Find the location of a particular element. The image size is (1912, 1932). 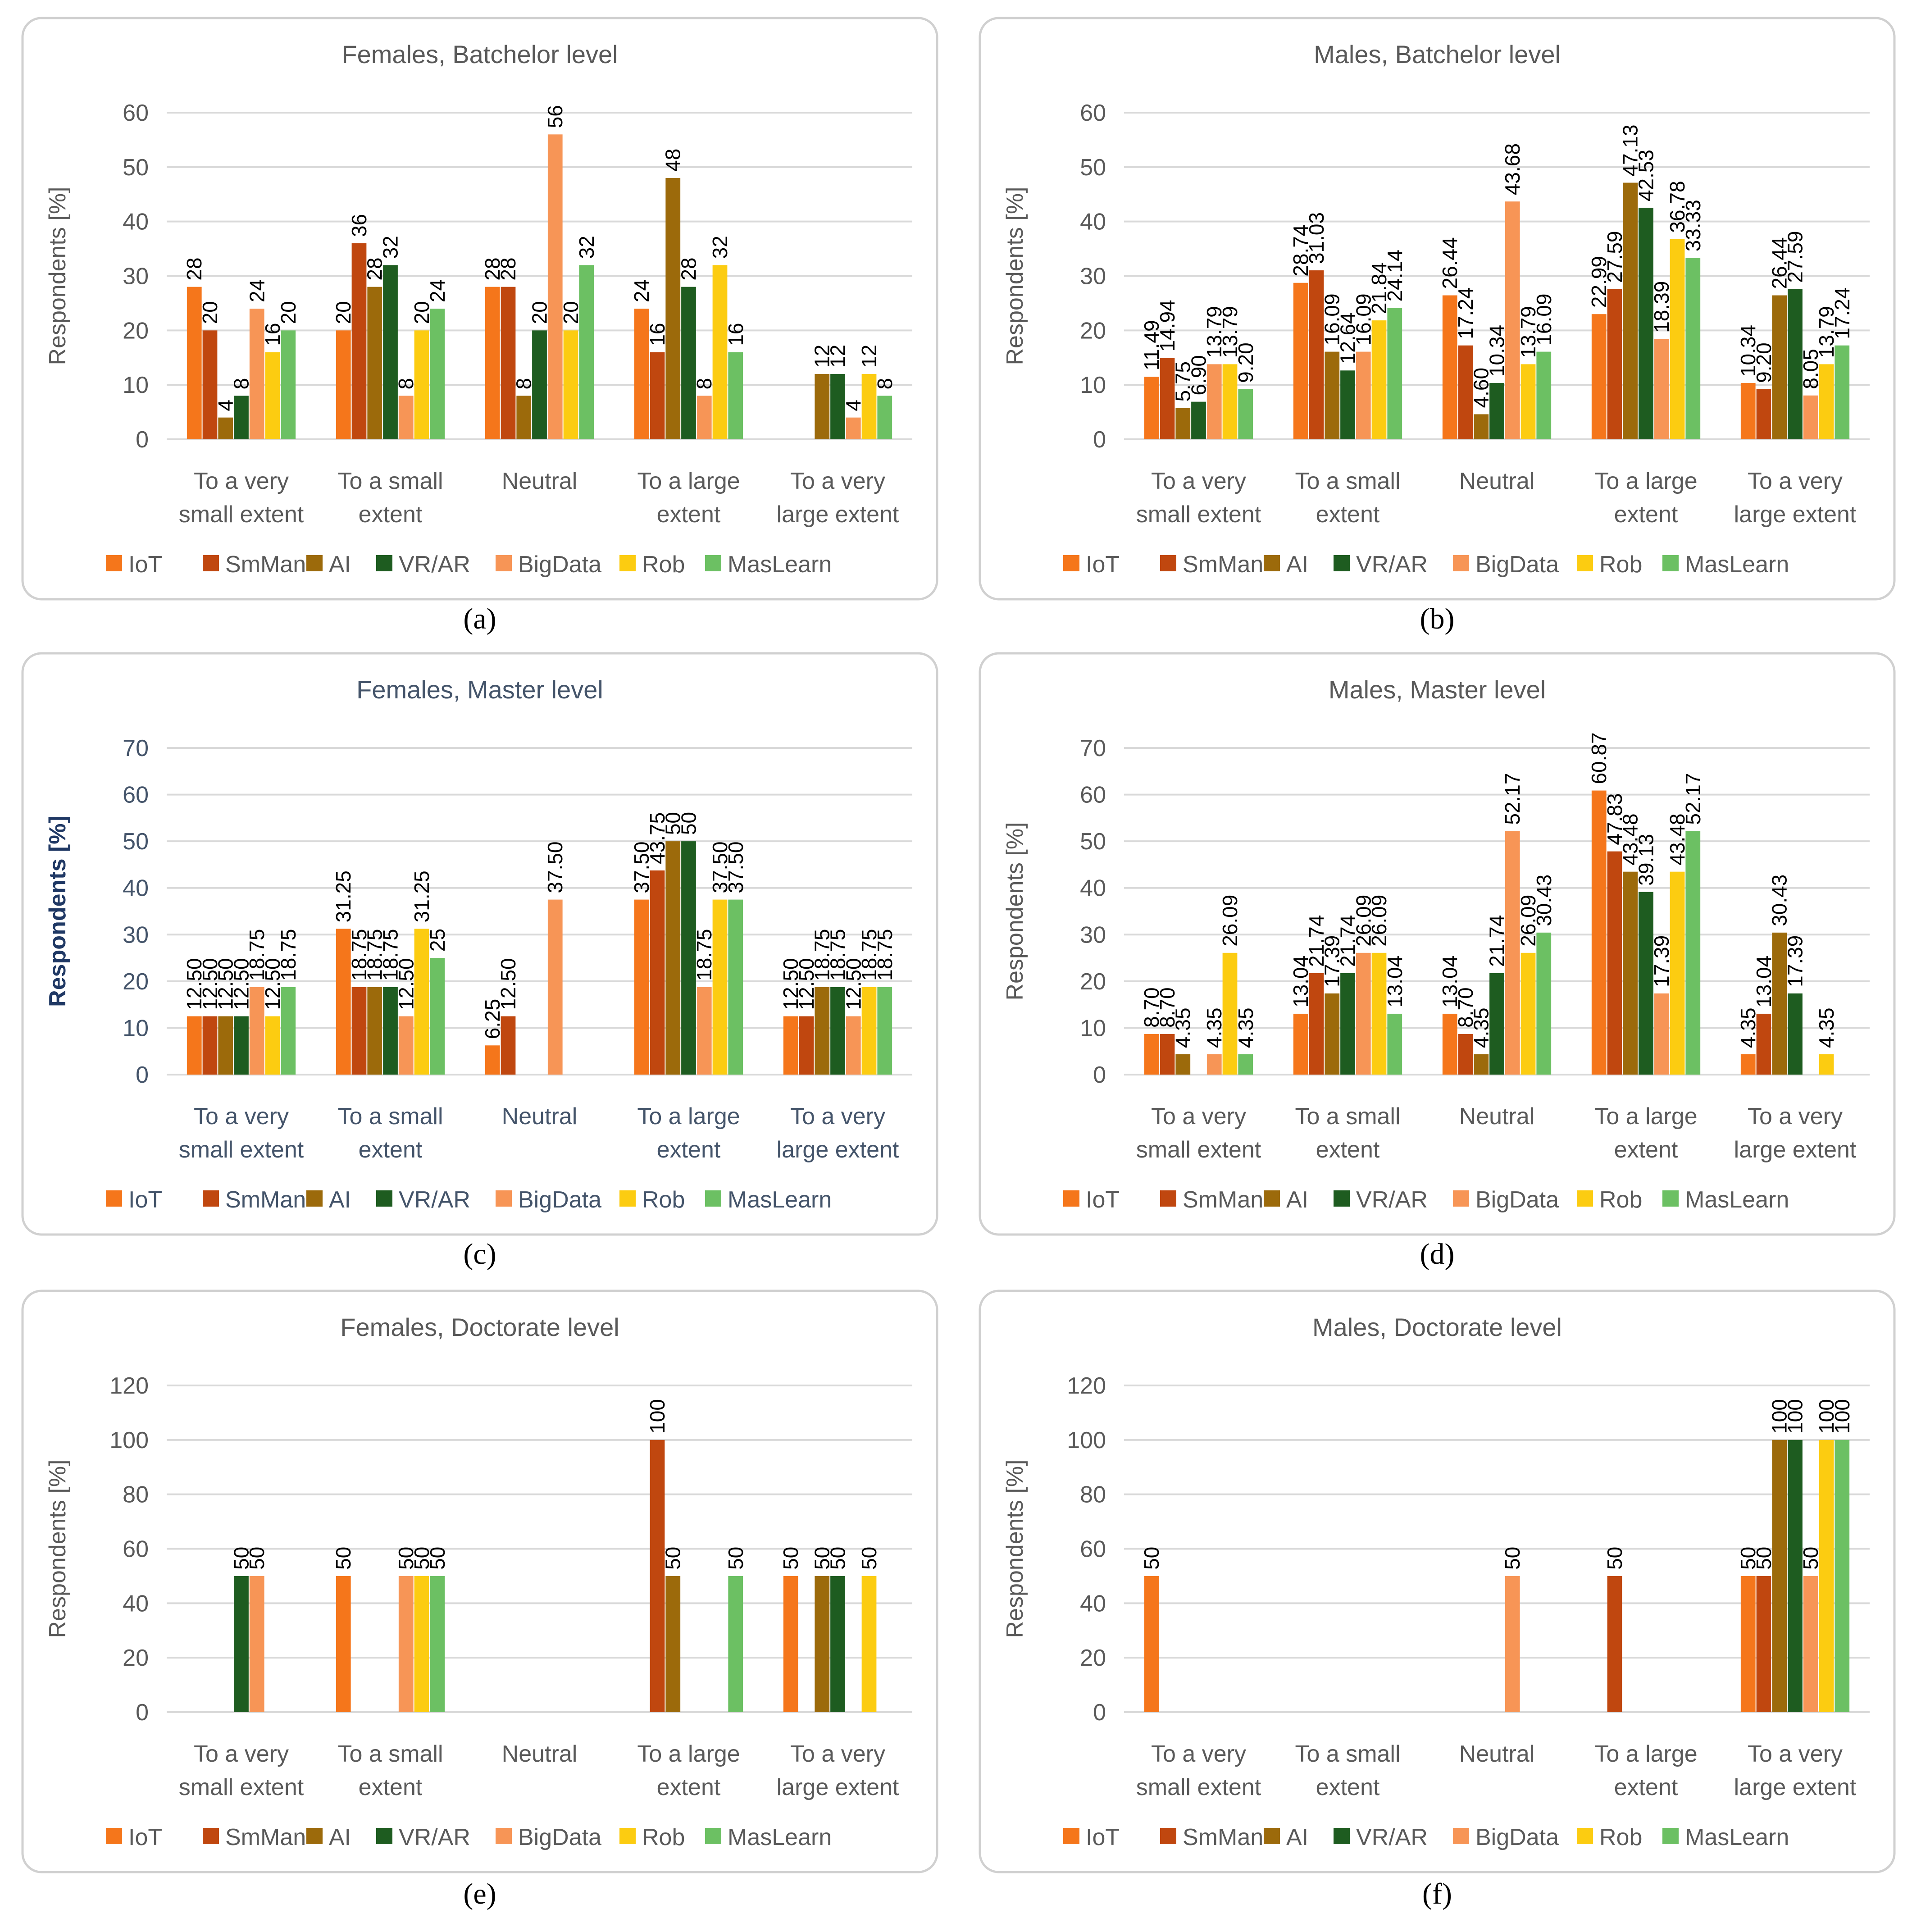

data-label: 4 is located at coordinates (225, 405).